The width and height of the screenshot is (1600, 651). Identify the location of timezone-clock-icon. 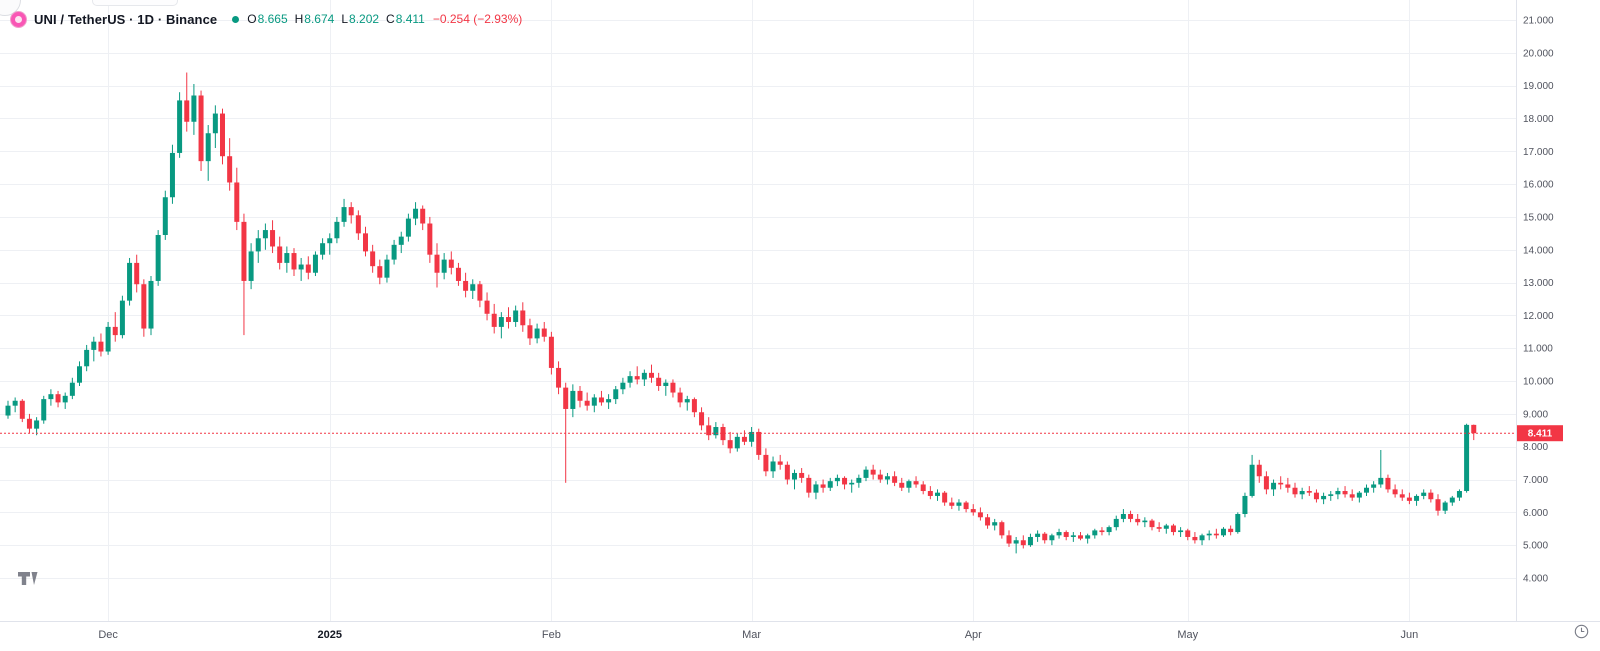
(1581, 634).